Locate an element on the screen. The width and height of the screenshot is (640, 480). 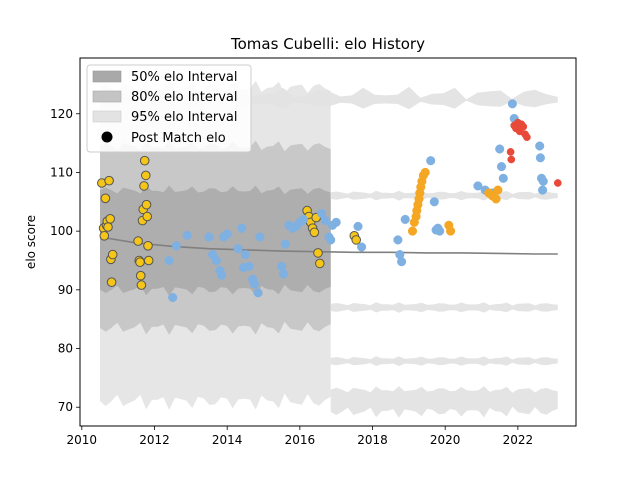
band-50-early is located at coordinates (215, 240).